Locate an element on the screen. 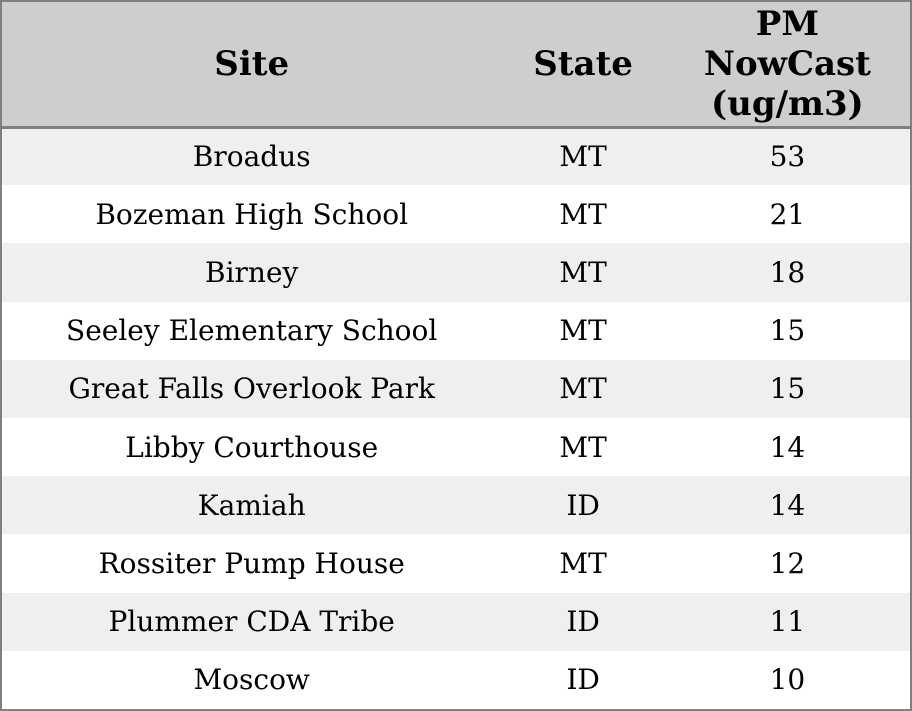 Image resolution: width=912 pixels, height=711 pixels. column-header-site: Site is located at coordinates (252, 65).